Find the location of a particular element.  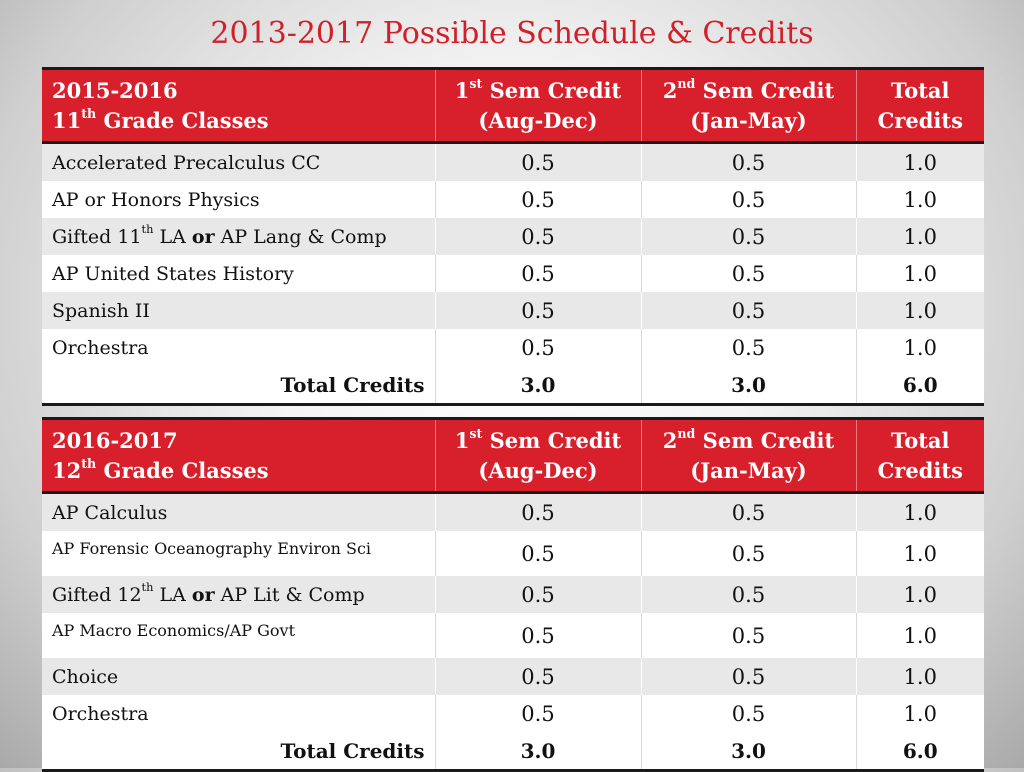

table-row: AP Calculus 0.5 0.5 1.0 is located at coordinates (513, 511).